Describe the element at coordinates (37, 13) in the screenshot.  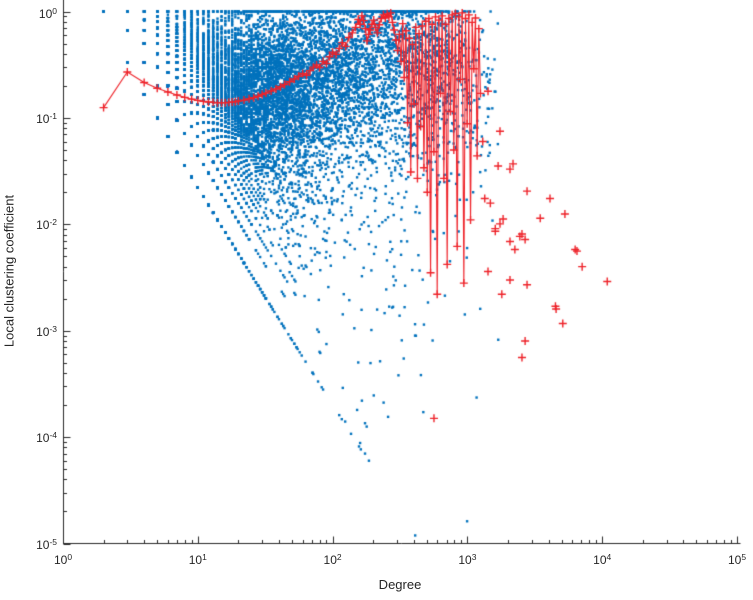
I see `y-tick-label: 100` at that location.